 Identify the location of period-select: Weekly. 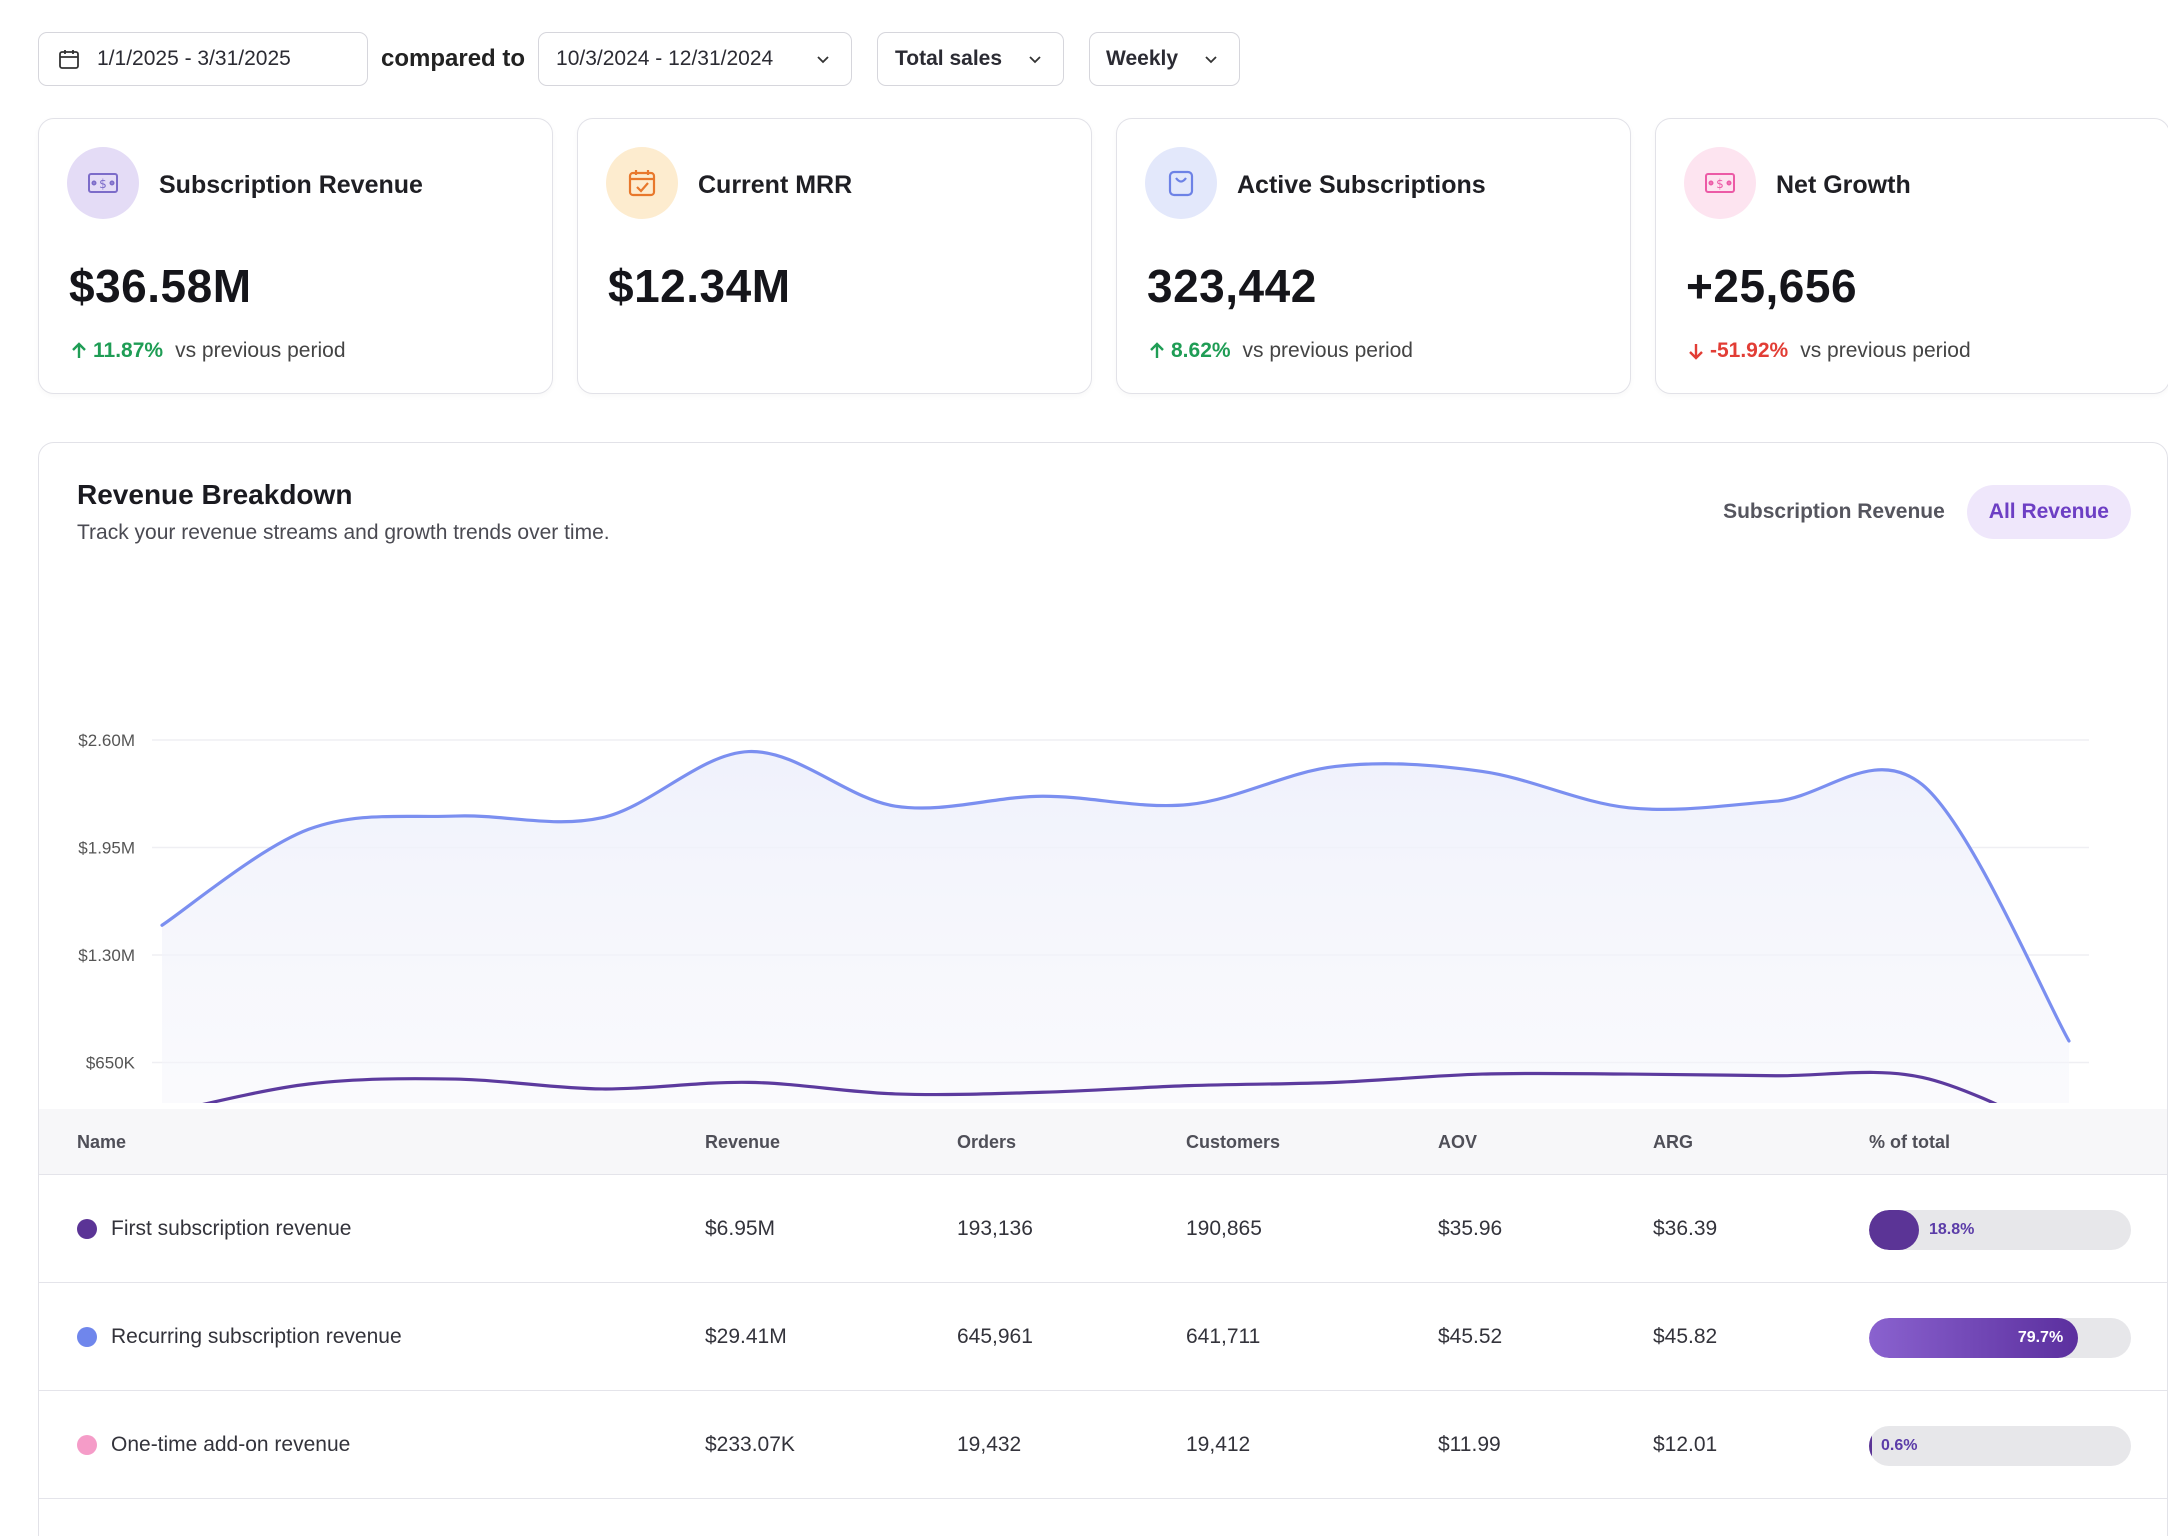
(1165, 59).